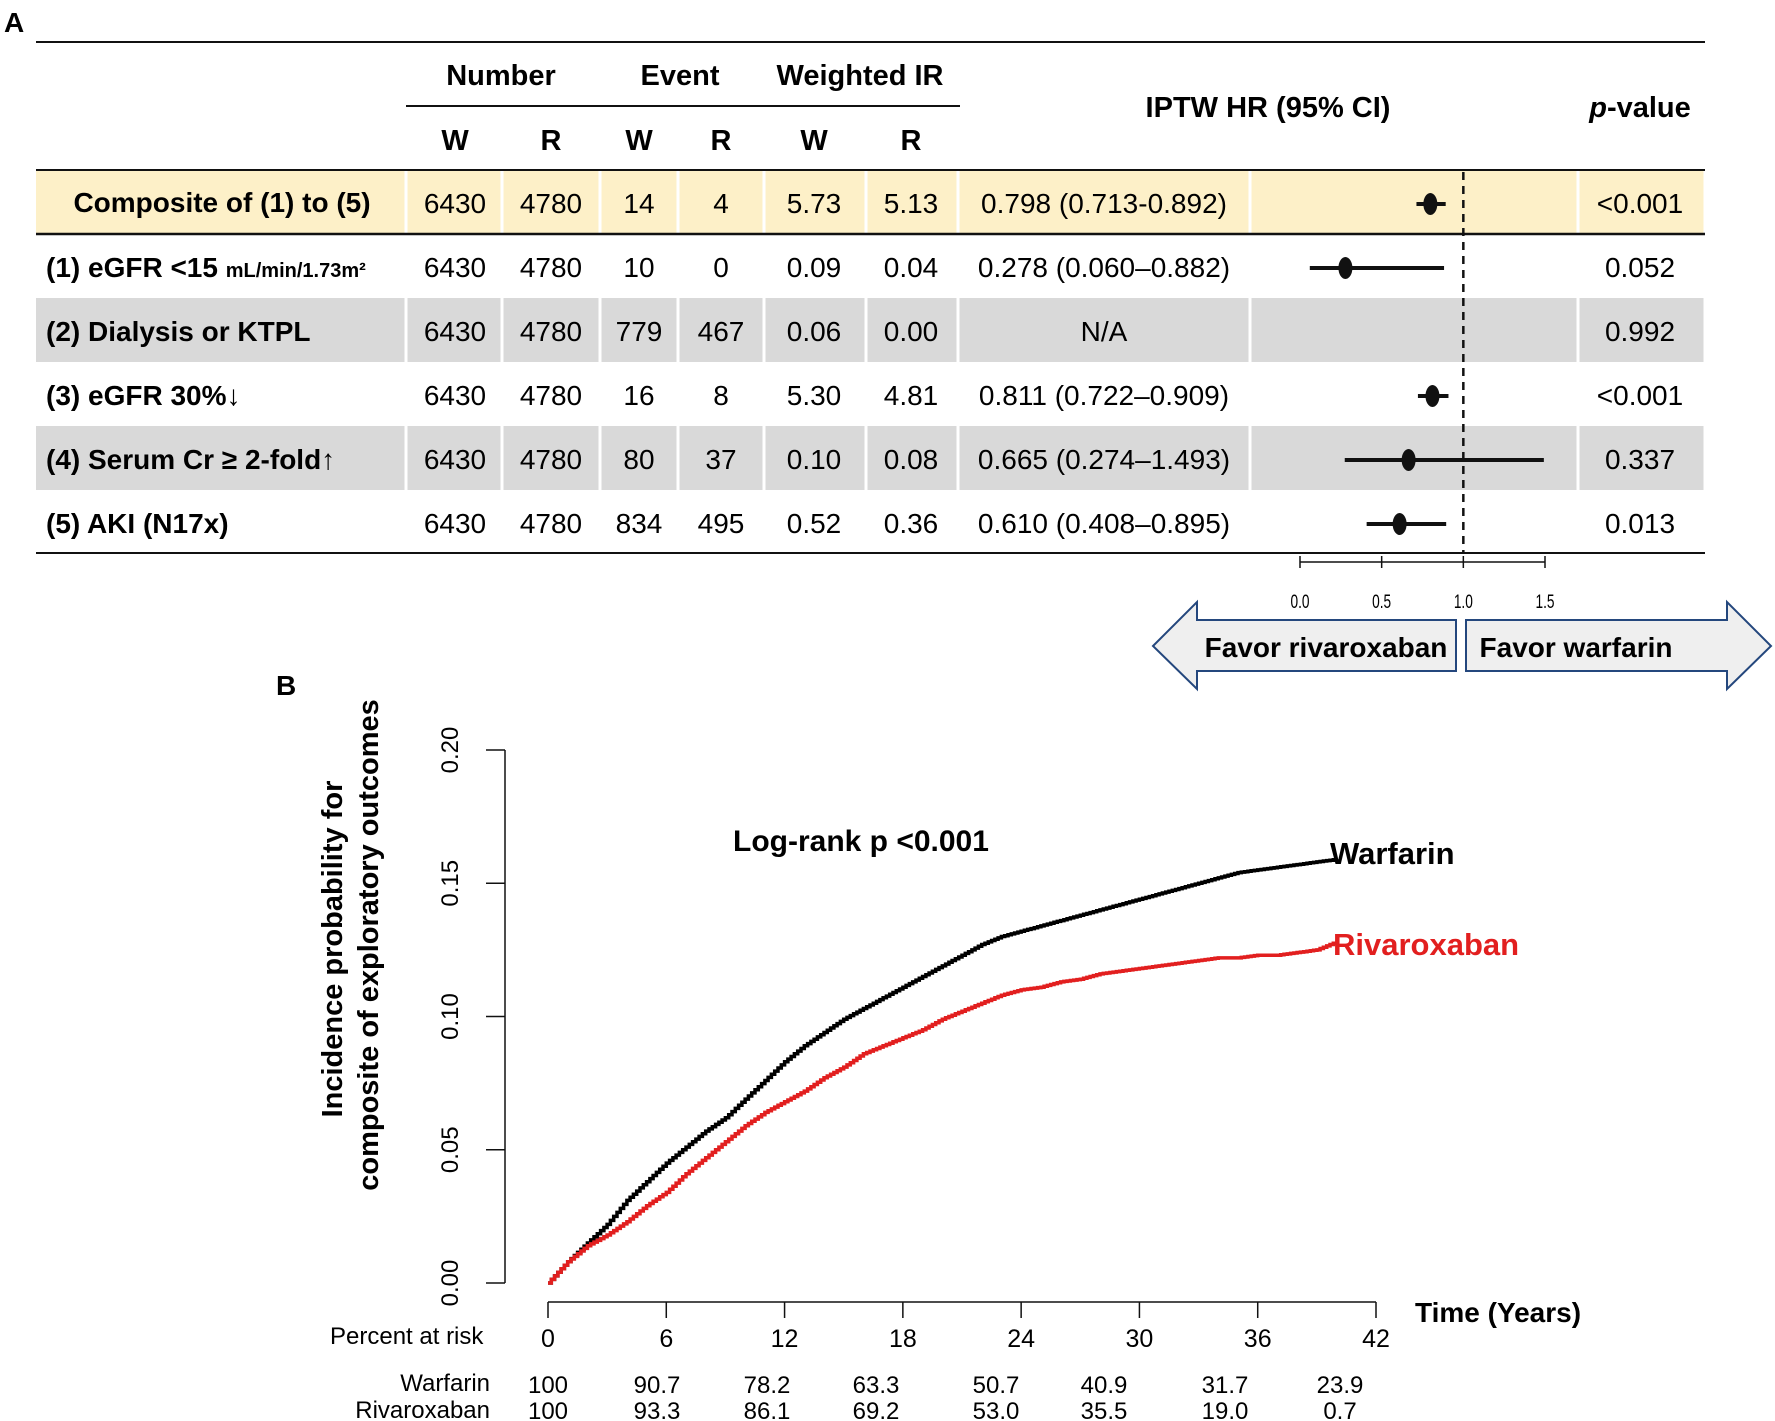 The image size is (1775, 1421). I want to click on forest-axis-tick-label: 1.0, so click(1463, 602).